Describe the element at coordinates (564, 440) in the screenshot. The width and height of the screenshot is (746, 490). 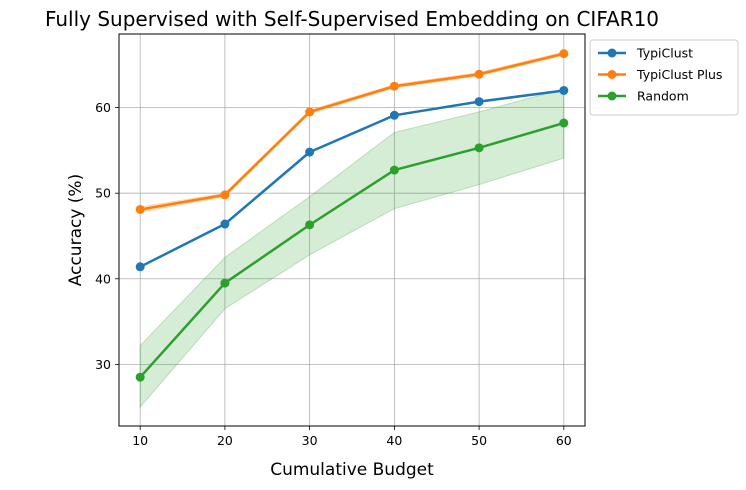
I see `x-tick-label: 60` at that location.